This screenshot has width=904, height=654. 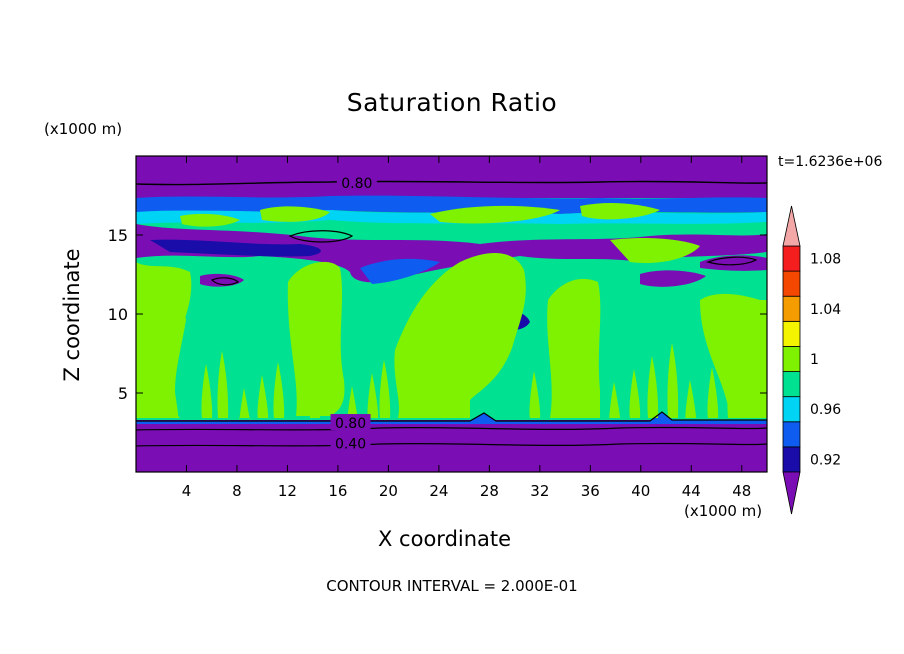 I want to click on x-tick-label: 20, so click(x=388, y=491).